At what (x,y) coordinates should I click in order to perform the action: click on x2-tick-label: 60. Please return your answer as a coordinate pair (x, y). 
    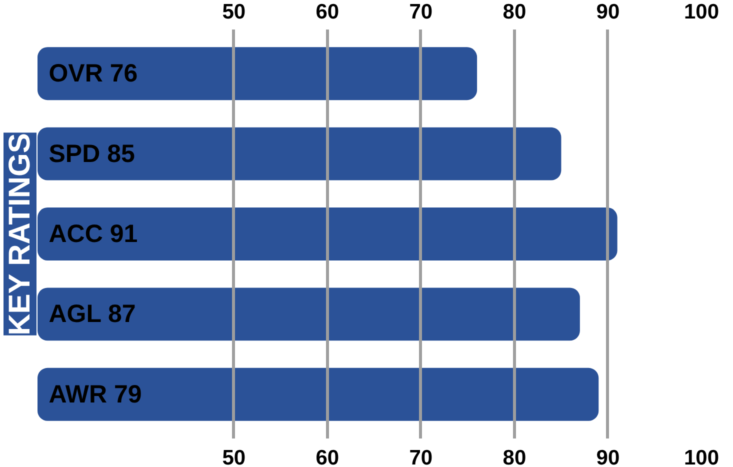
    Looking at the image, I should click on (328, 456).